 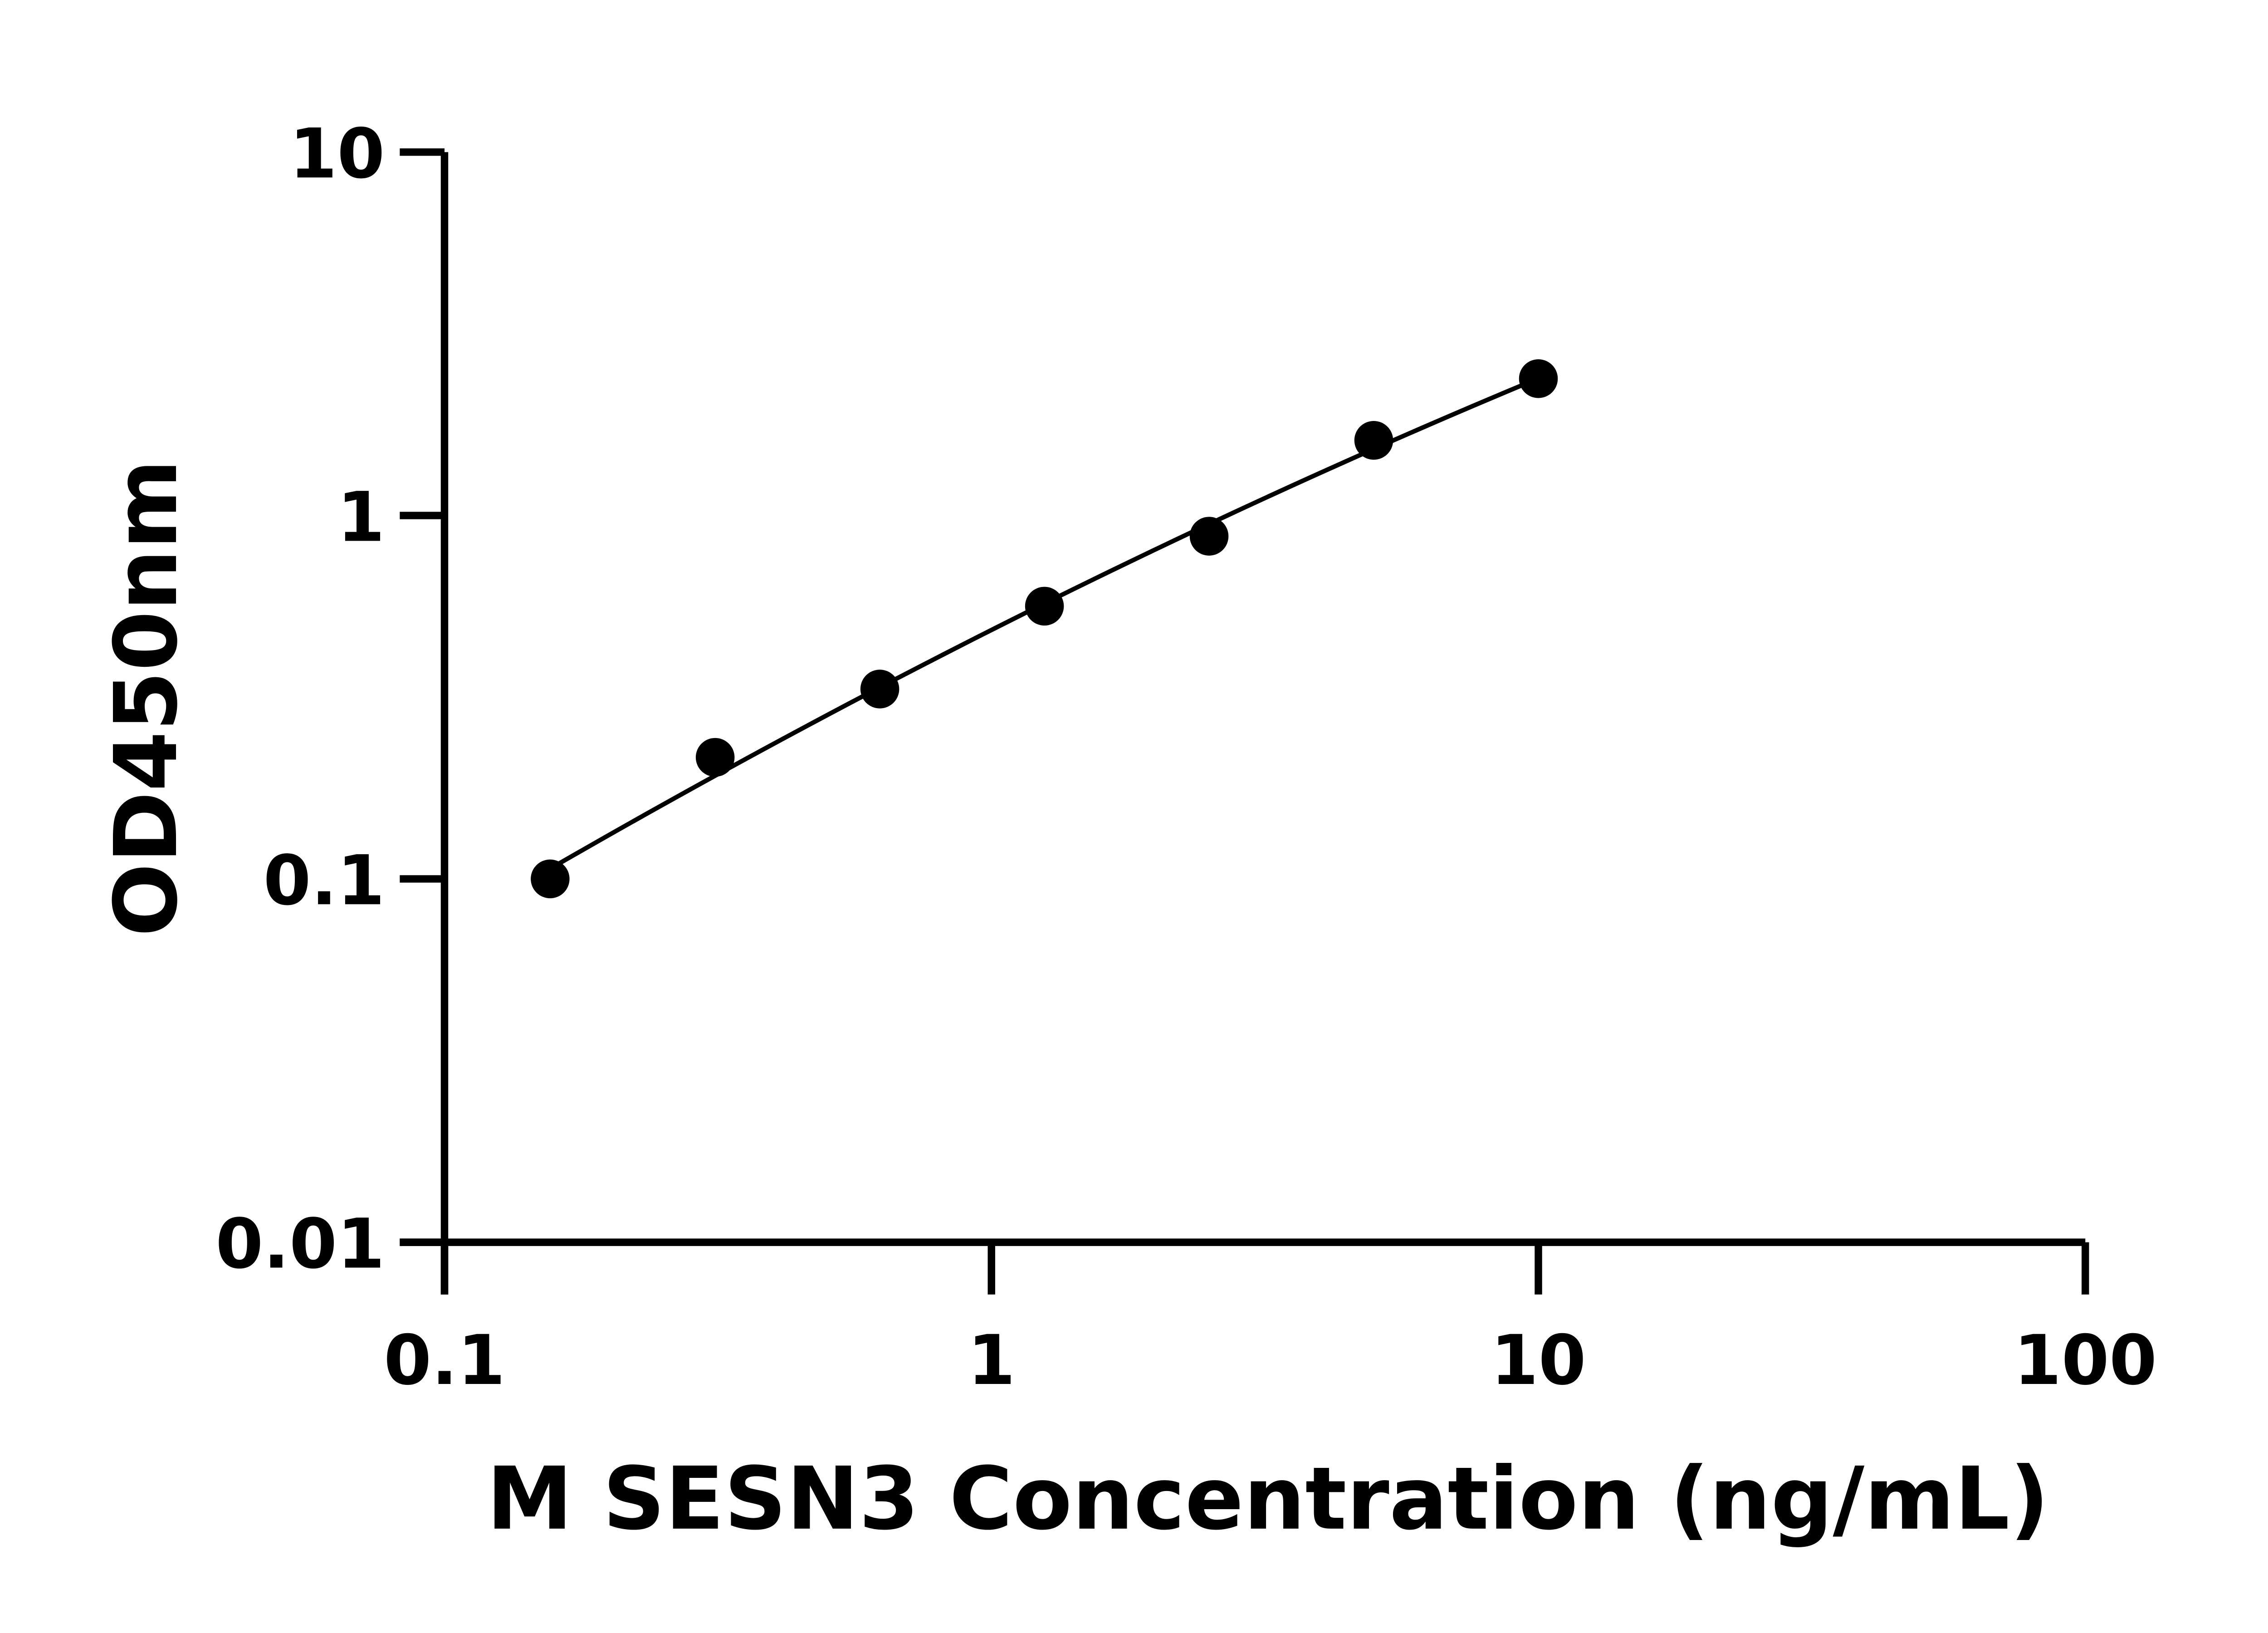 What do you see at coordinates (1539, 1360) in the screenshot?
I see `x-tick-label: 10` at bounding box center [1539, 1360].